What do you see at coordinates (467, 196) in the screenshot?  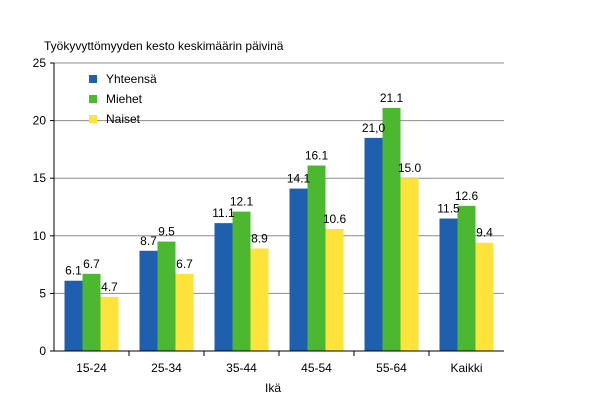 I see `data-label: 12.6` at bounding box center [467, 196].